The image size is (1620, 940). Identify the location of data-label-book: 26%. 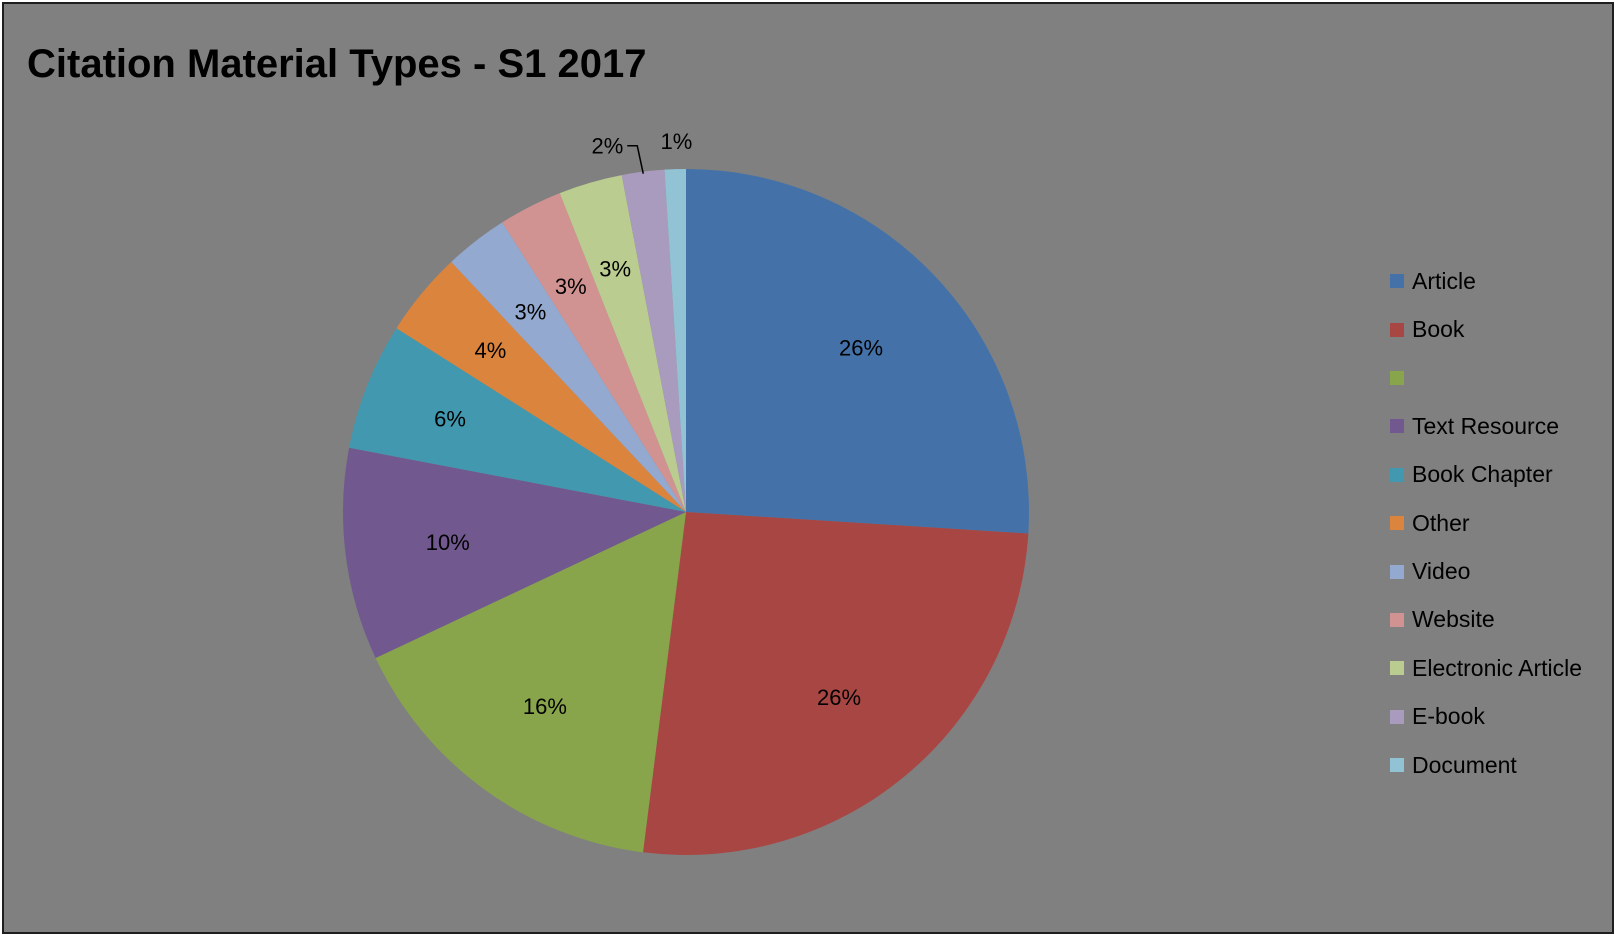
(839, 697).